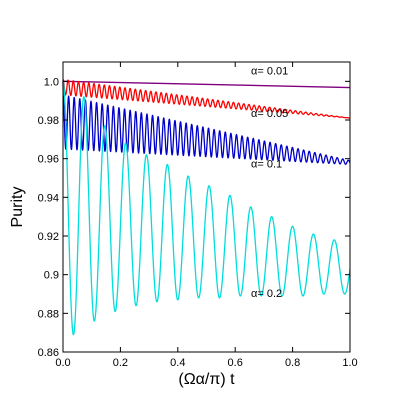 The width and height of the screenshot is (415, 415). I want to click on y-tick-label: 0.98, so click(48, 121).